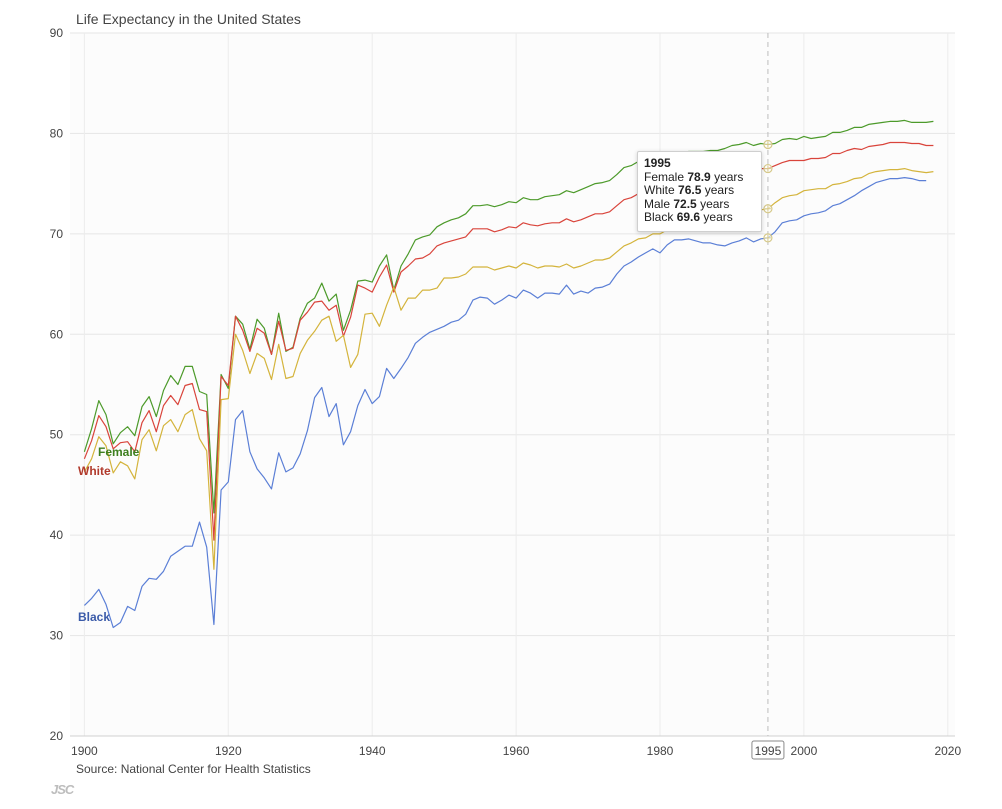  Describe the element at coordinates (84, 751) in the screenshot. I see `x-tick-label: 1900` at that location.